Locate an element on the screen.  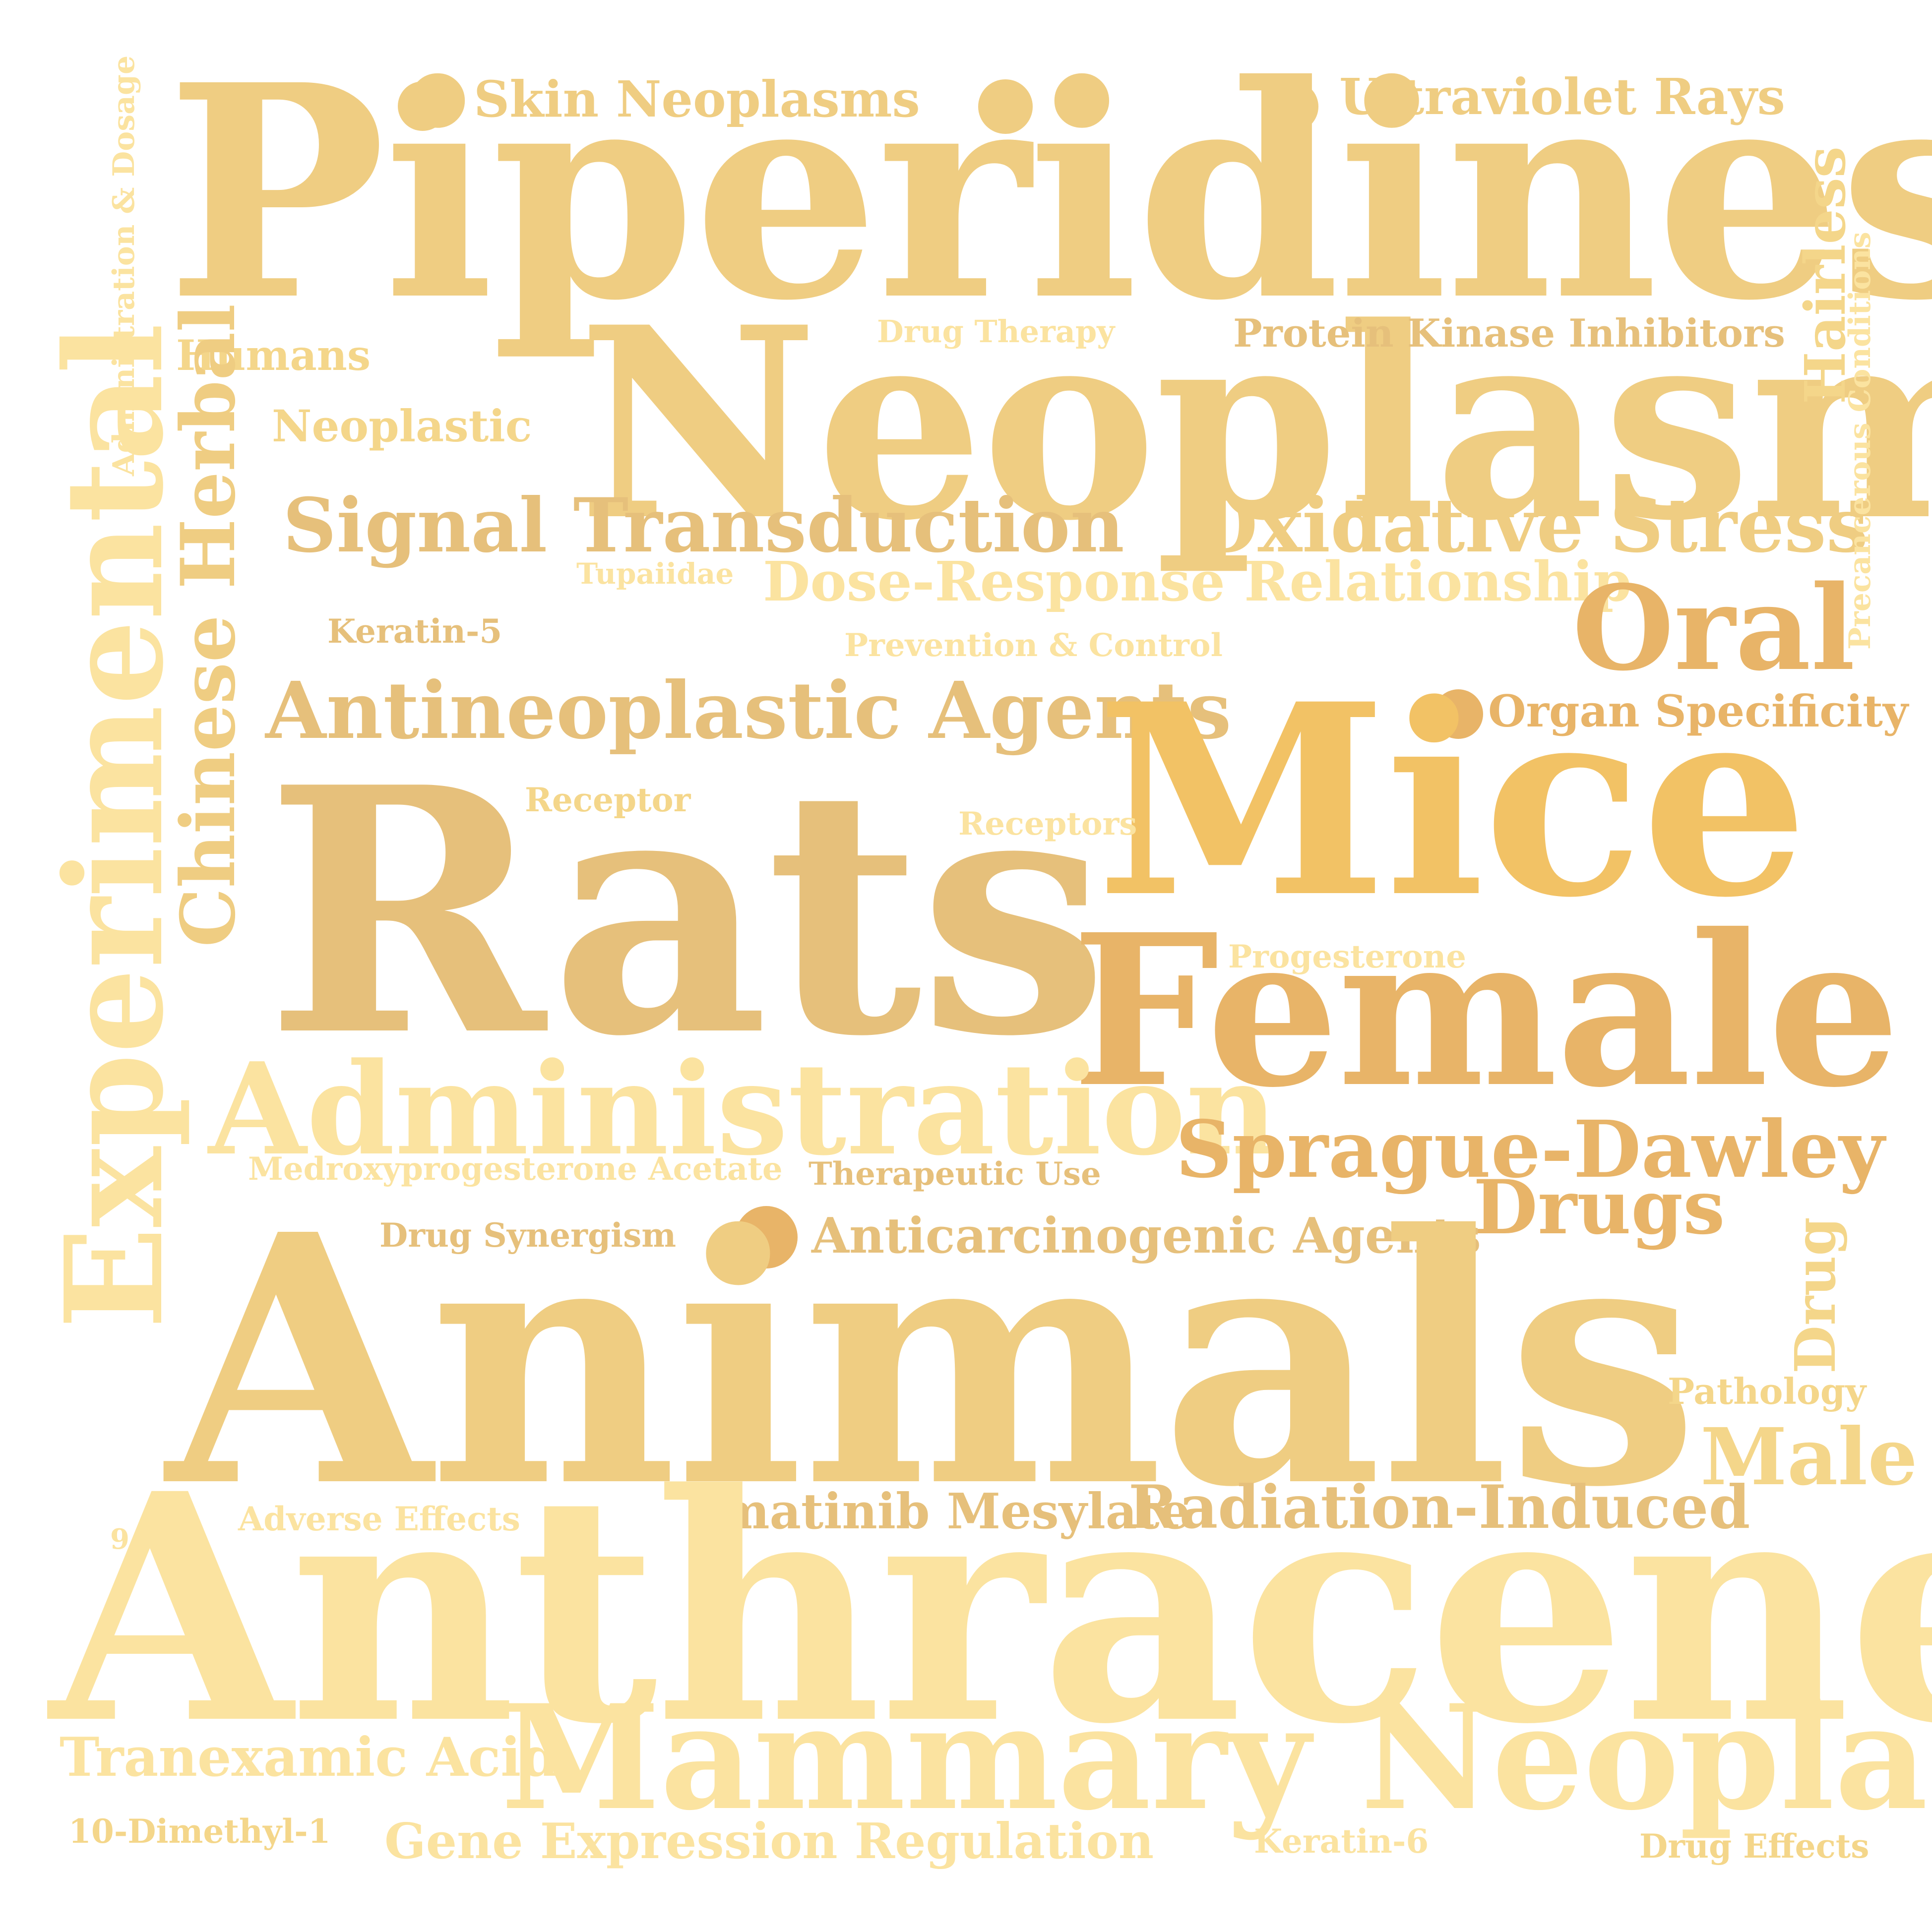
word-gene-expression: Gene Expression Regulation is located at coordinates (769, 1841).